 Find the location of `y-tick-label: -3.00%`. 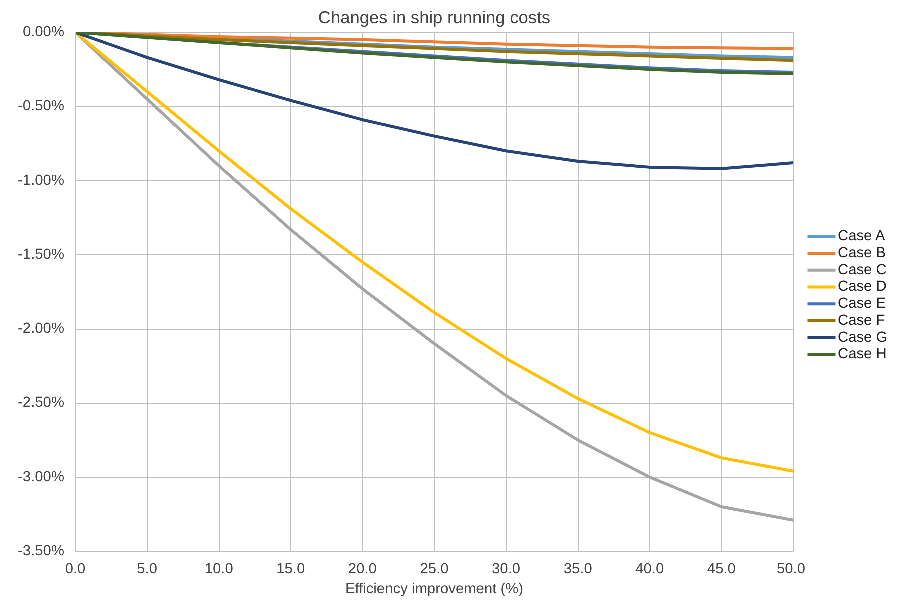

y-tick-label: -3.00% is located at coordinates (41, 477).